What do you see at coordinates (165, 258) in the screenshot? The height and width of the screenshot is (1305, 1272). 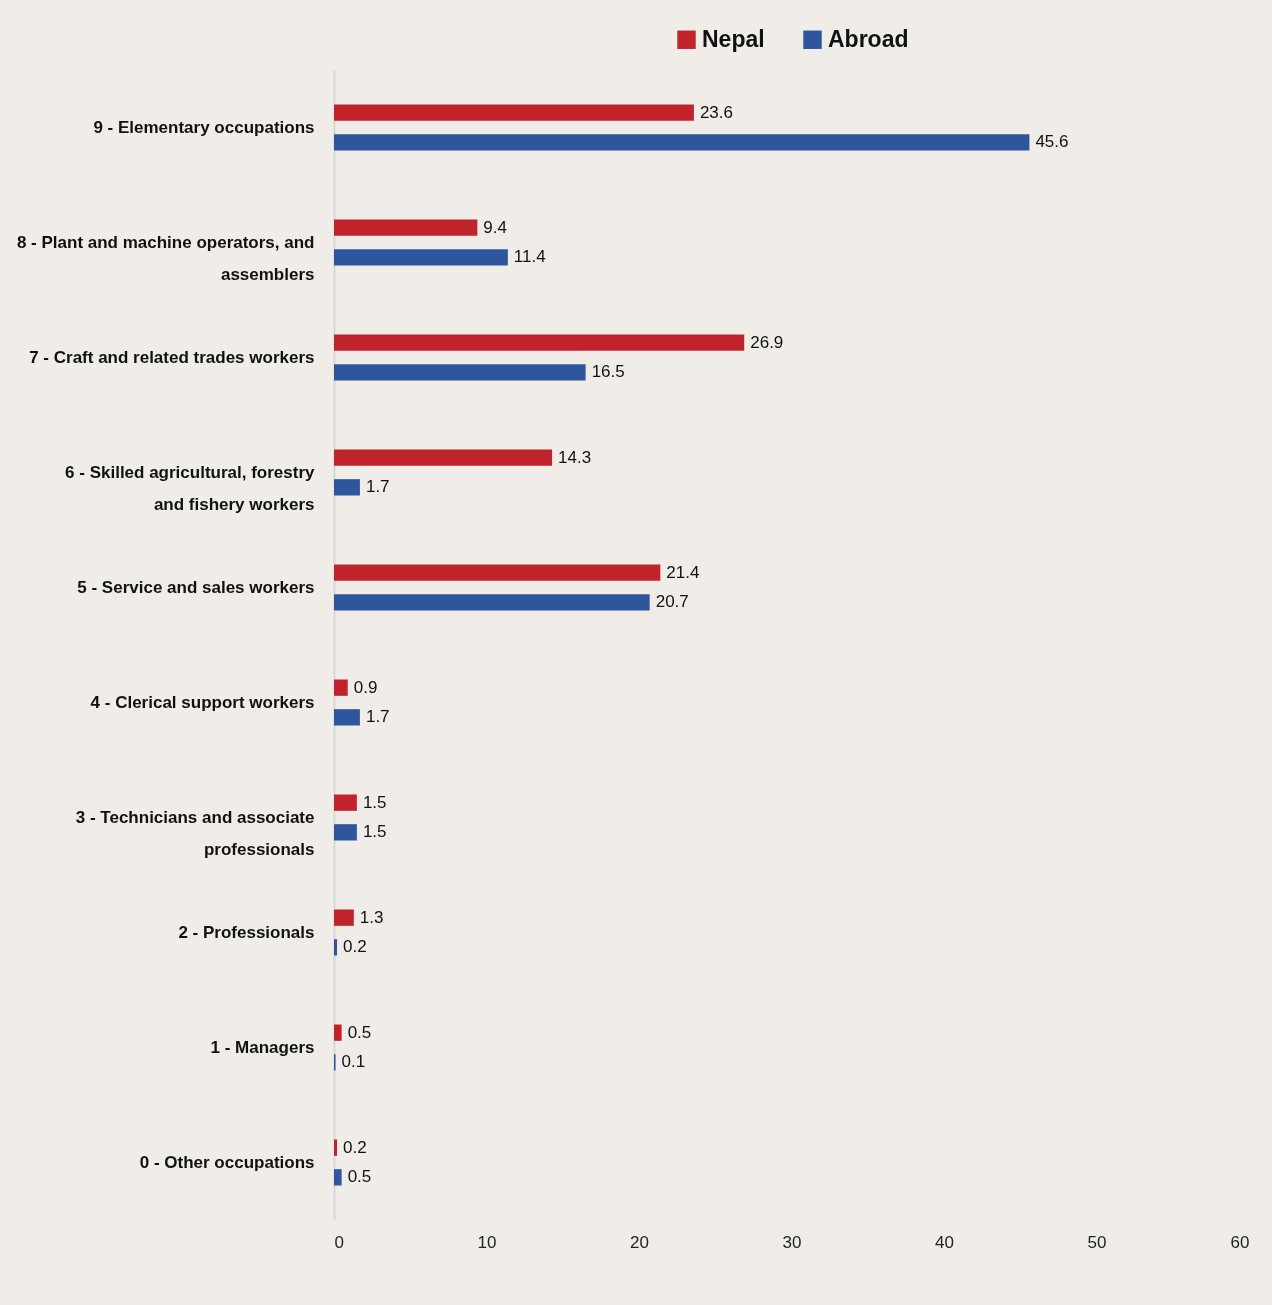 I see `y-tick-label: 8 - Plant and machine operators, and assemblers` at bounding box center [165, 258].